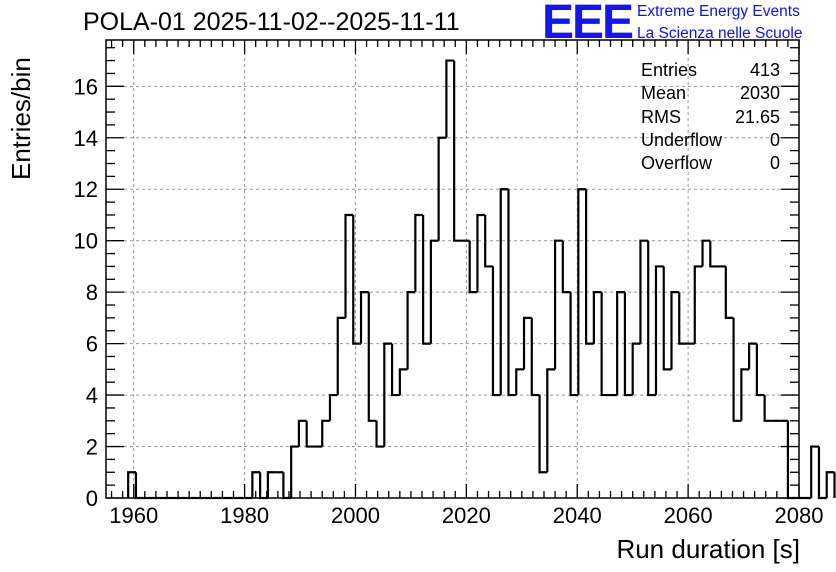 The width and height of the screenshot is (836, 572). What do you see at coordinates (355, 515) in the screenshot?
I see `x-tick-label: 2000` at bounding box center [355, 515].